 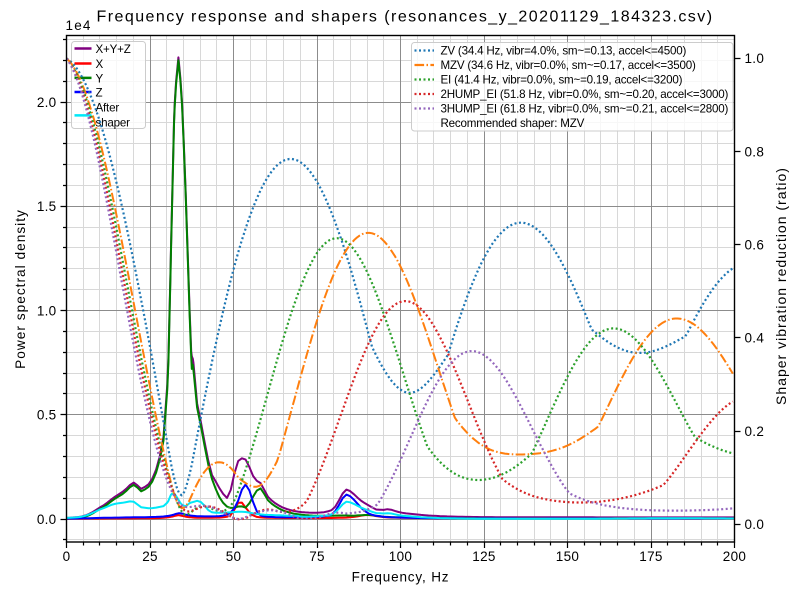 What do you see at coordinates (67, 556) in the screenshot?
I see `svg-text: 0` at bounding box center [67, 556].